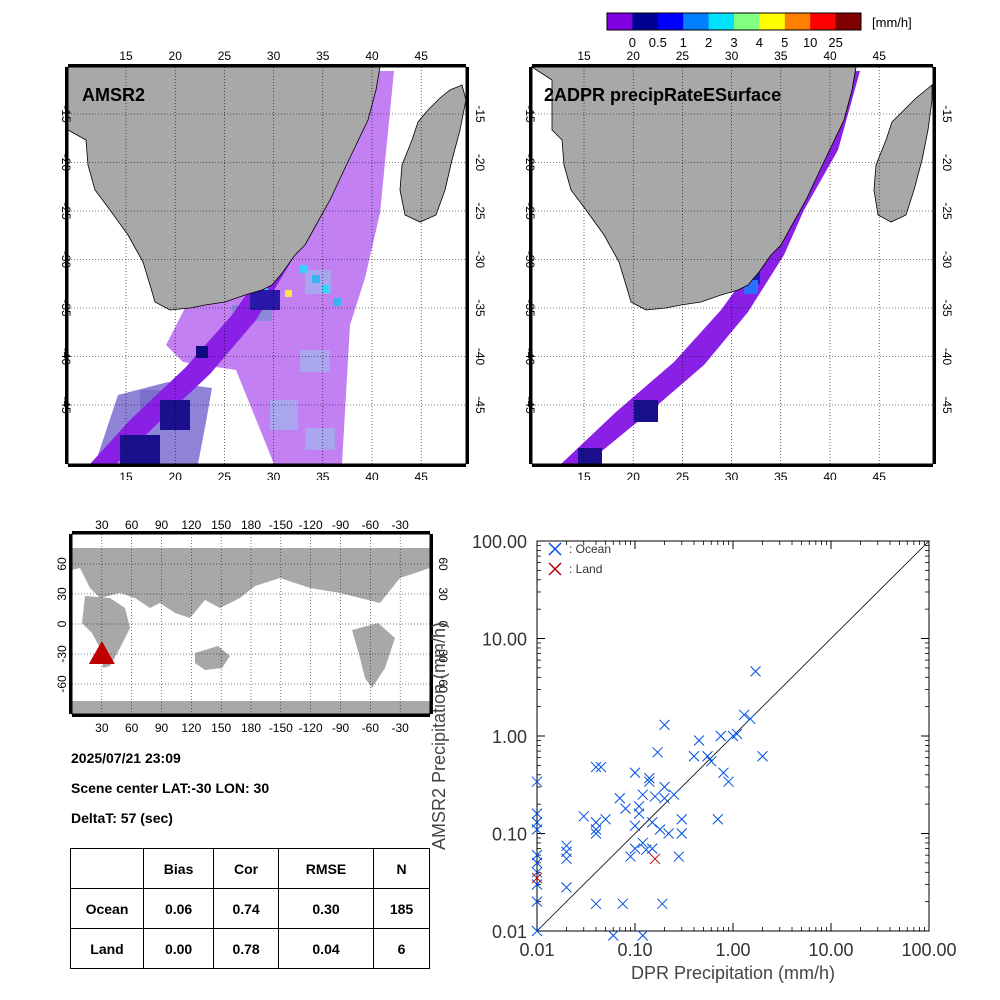  What do you see at coordinates (443, 594) in the screenshot?
I see `world-lat-label-right: 30` at bounding box center [443, 594].